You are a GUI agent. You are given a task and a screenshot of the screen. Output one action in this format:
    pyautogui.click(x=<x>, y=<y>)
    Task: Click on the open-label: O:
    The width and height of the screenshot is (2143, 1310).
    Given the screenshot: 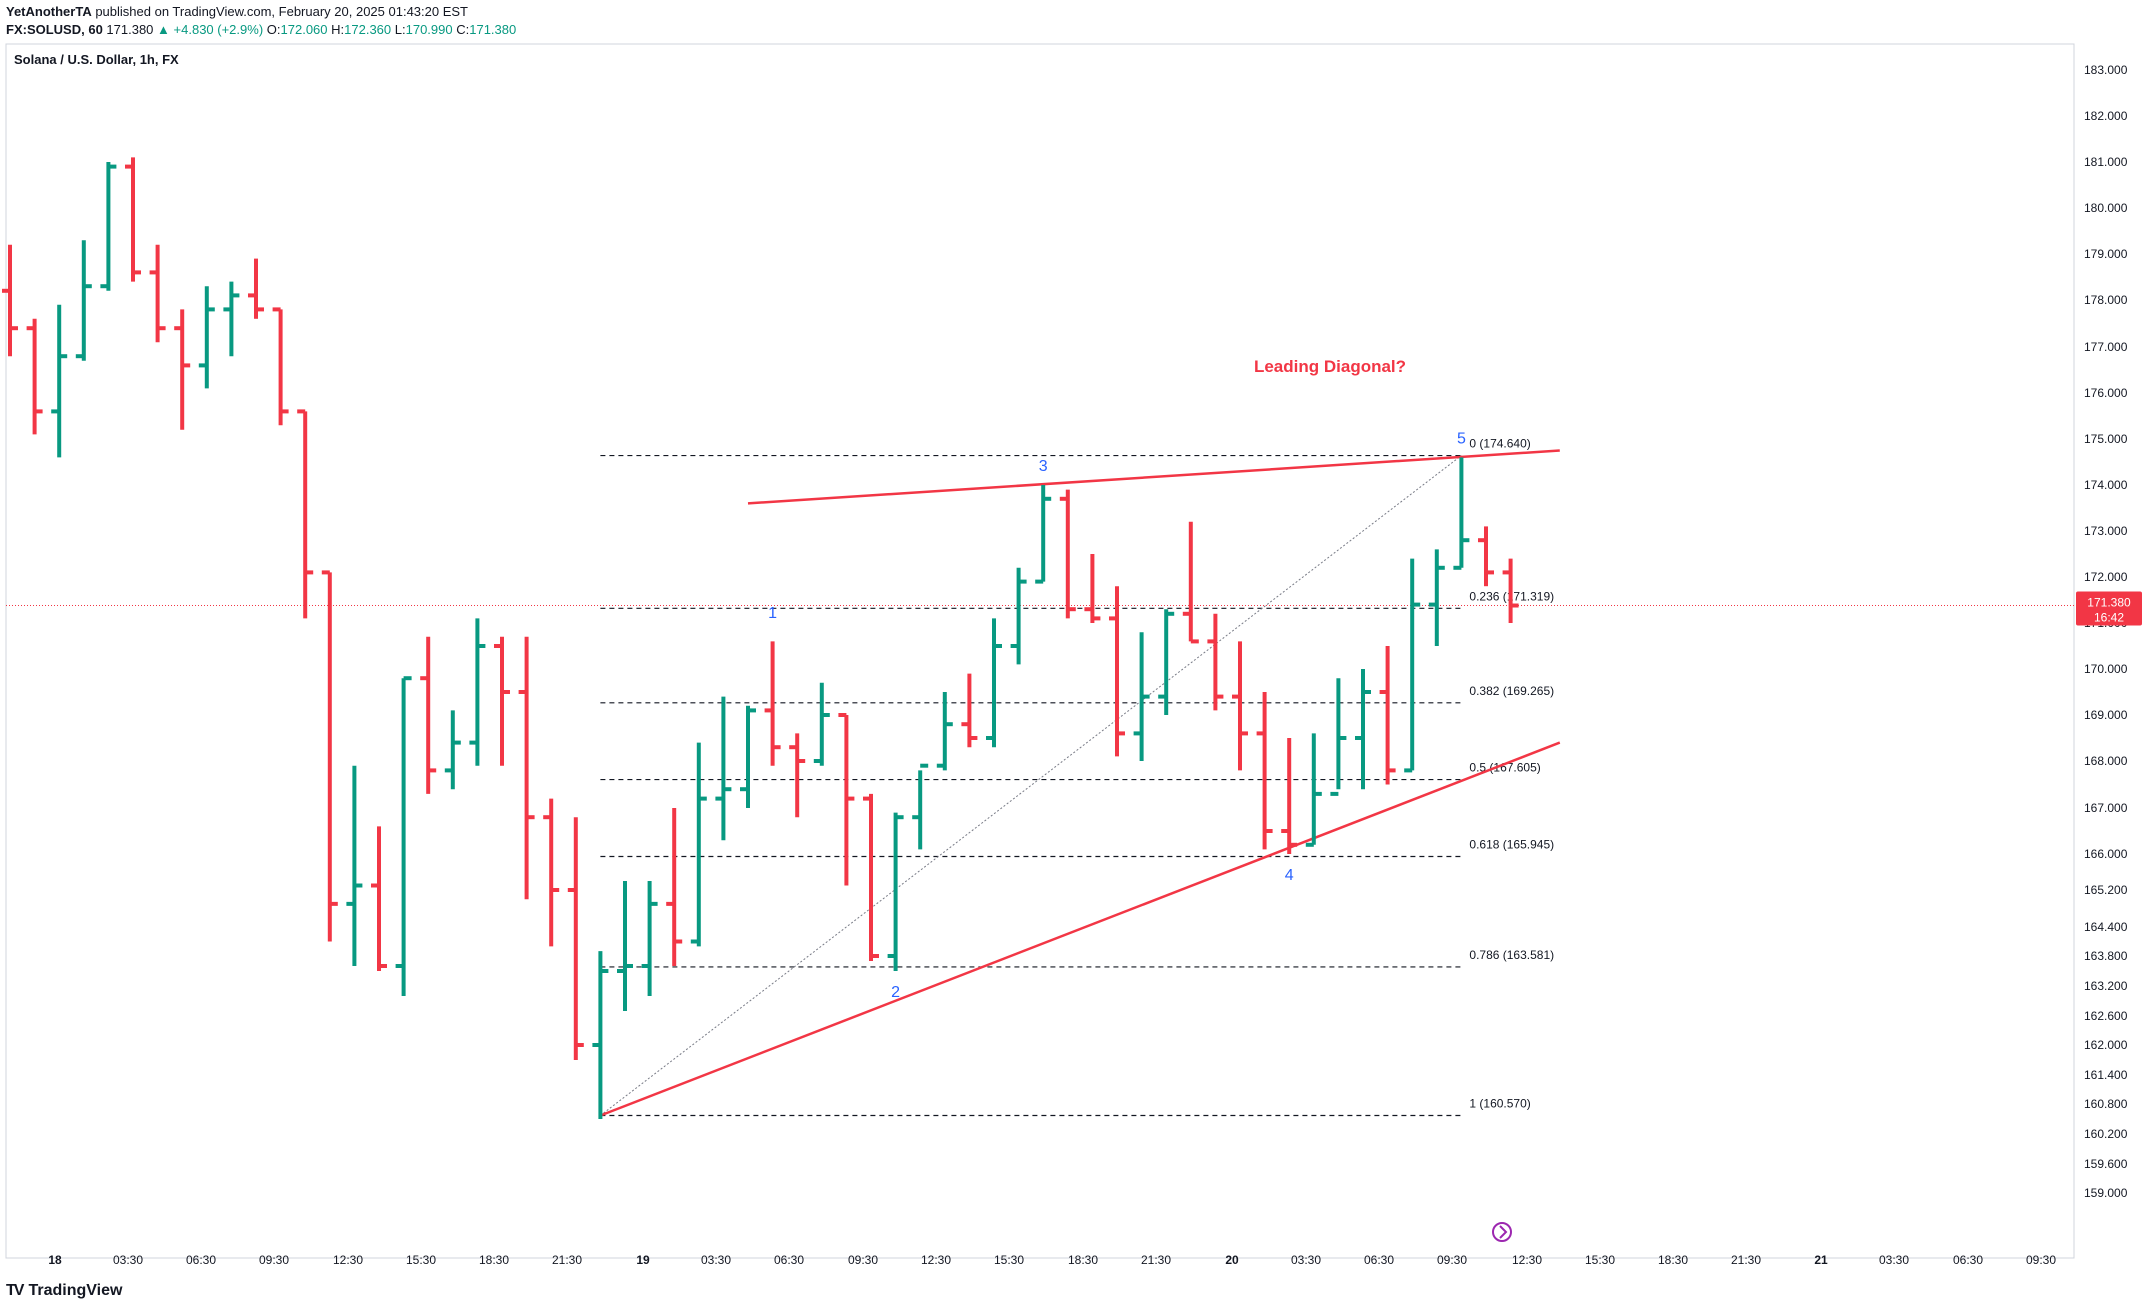 What is the action you would take?
    pyautogui.click(x=273, y=29)
    